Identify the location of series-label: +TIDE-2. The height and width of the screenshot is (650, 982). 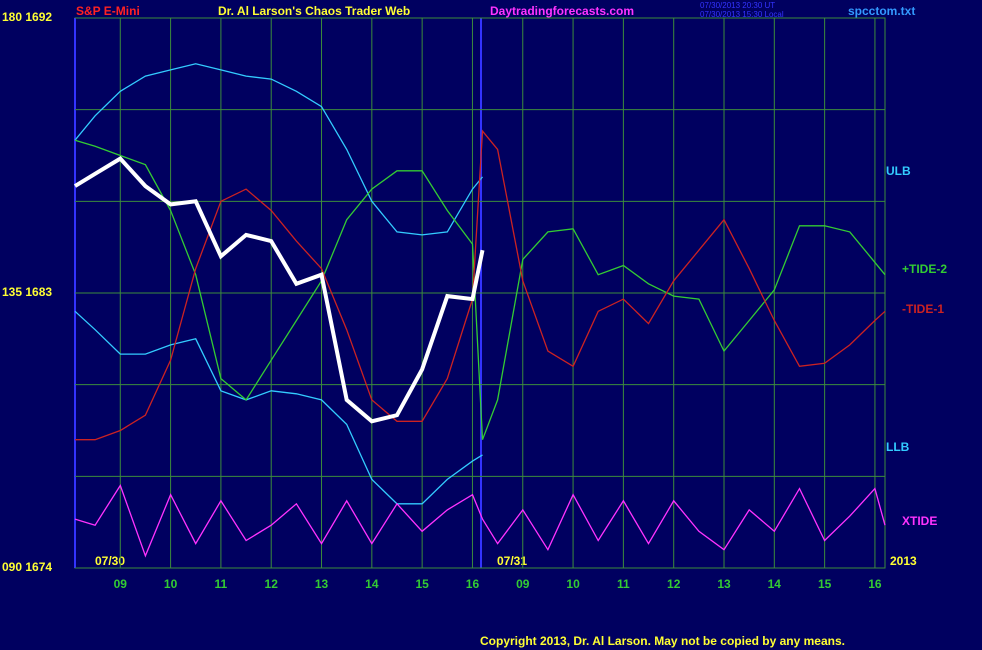
(924, 269).